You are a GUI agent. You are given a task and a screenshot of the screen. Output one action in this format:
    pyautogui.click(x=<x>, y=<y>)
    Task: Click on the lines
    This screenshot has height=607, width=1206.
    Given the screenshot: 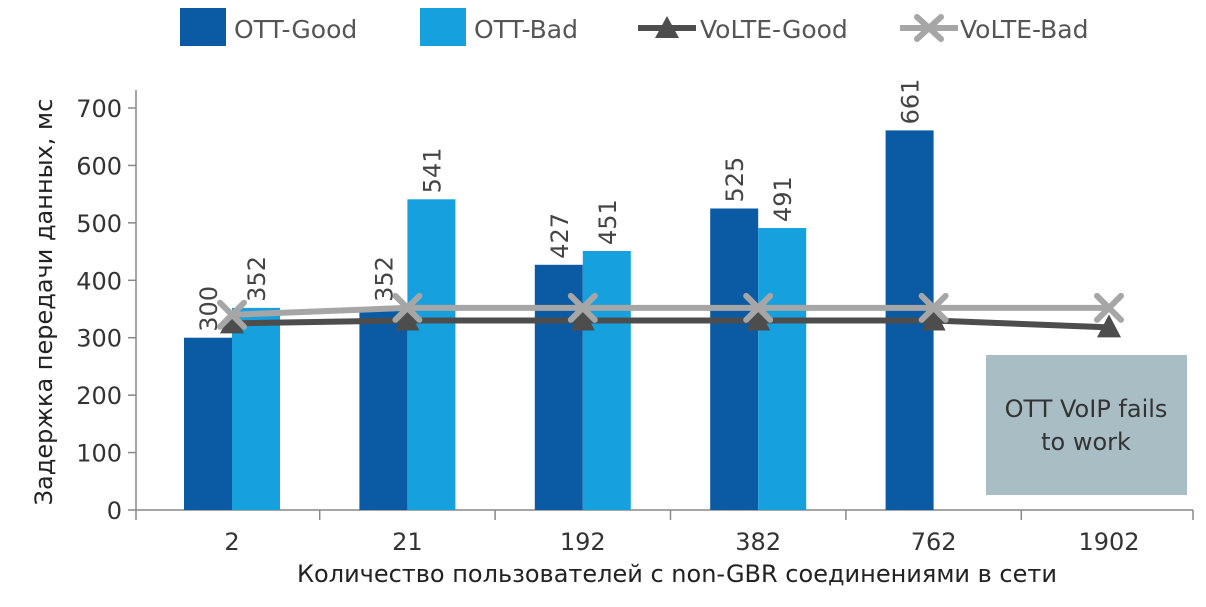 What is the action you would take?
    pyautogui.click(x=670, y=315)
    